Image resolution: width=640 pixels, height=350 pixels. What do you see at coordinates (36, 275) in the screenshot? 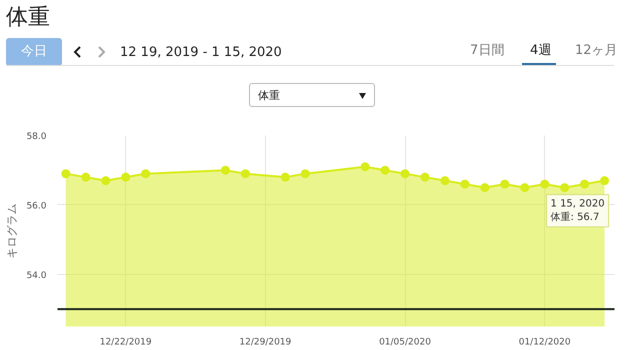
I see `y-tick-label: 54.0` at bounding box center [36, 275].